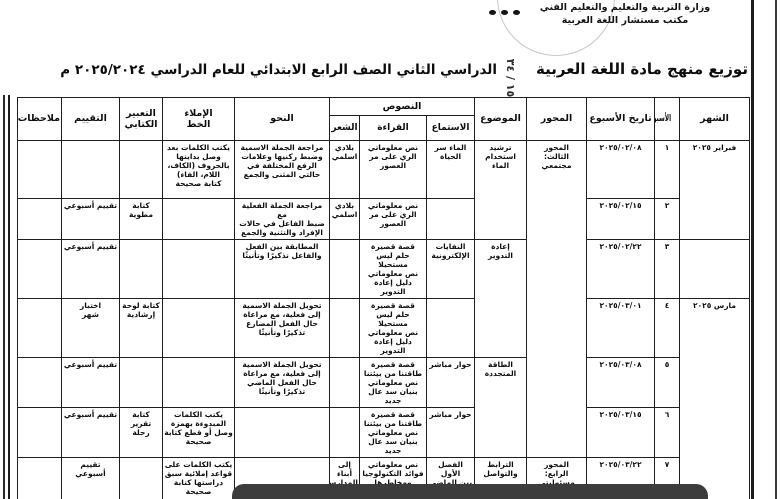 This screenshot has height=499, width=781. I want to click on header-notes: ملاحظات, so click(39, 119).